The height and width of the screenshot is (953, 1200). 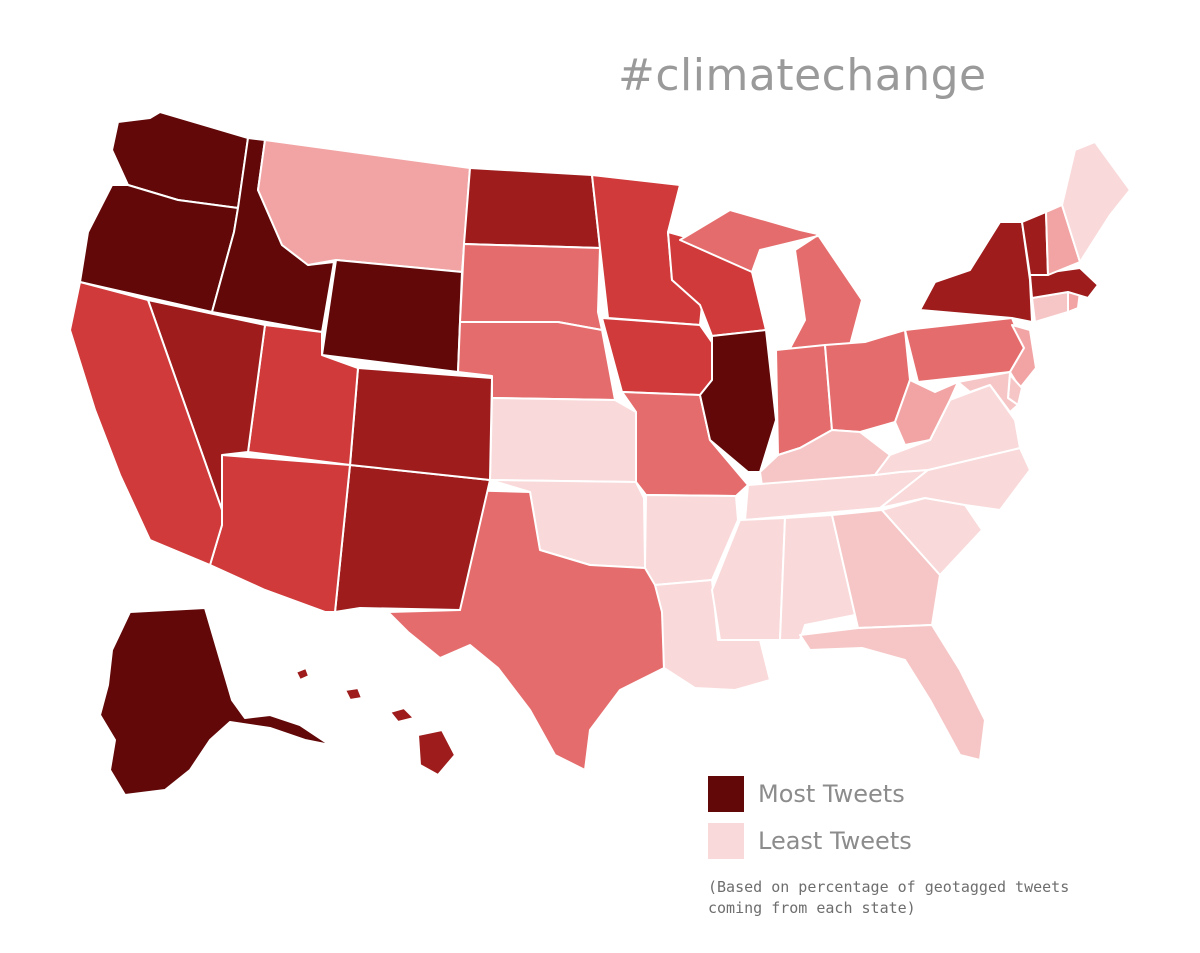 I want to click on map-title: #climatechange, so click(x=802, y=75).